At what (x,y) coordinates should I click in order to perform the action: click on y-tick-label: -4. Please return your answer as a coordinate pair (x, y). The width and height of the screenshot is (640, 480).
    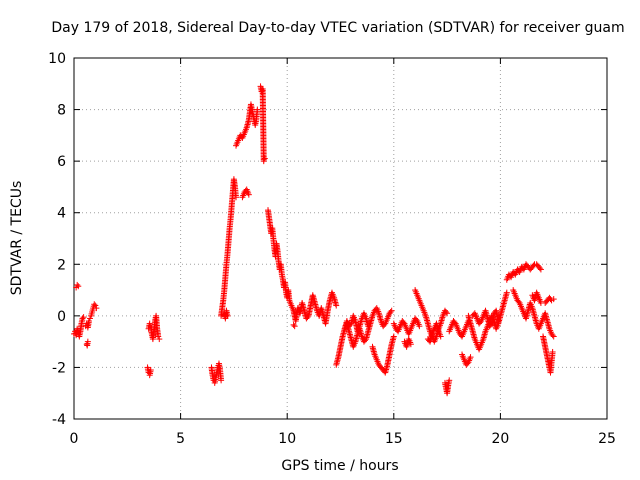
    Looking at the image, I should click on (59, 420).